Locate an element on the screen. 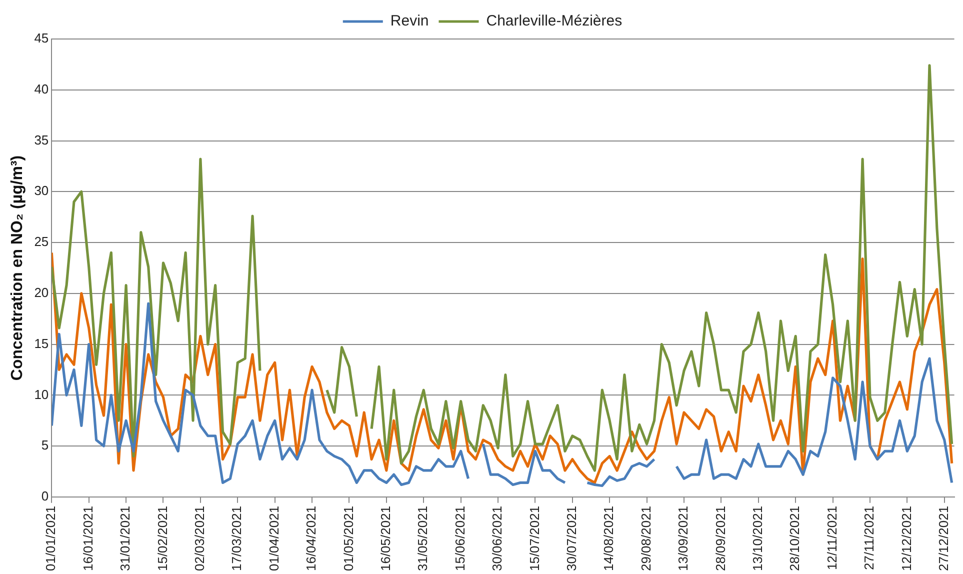  x-tick-label: 12/12/2021 is located at coordinates (906, 539).